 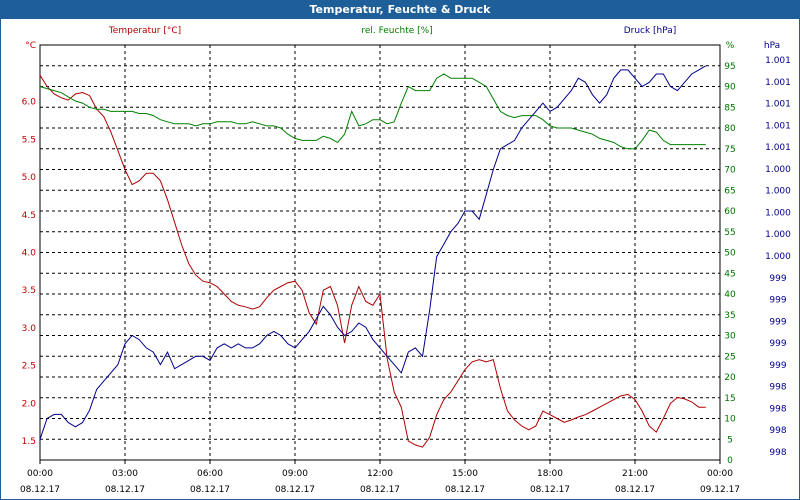 I want to click on tick-label-humidity: 10, so click(x=730, y=420).